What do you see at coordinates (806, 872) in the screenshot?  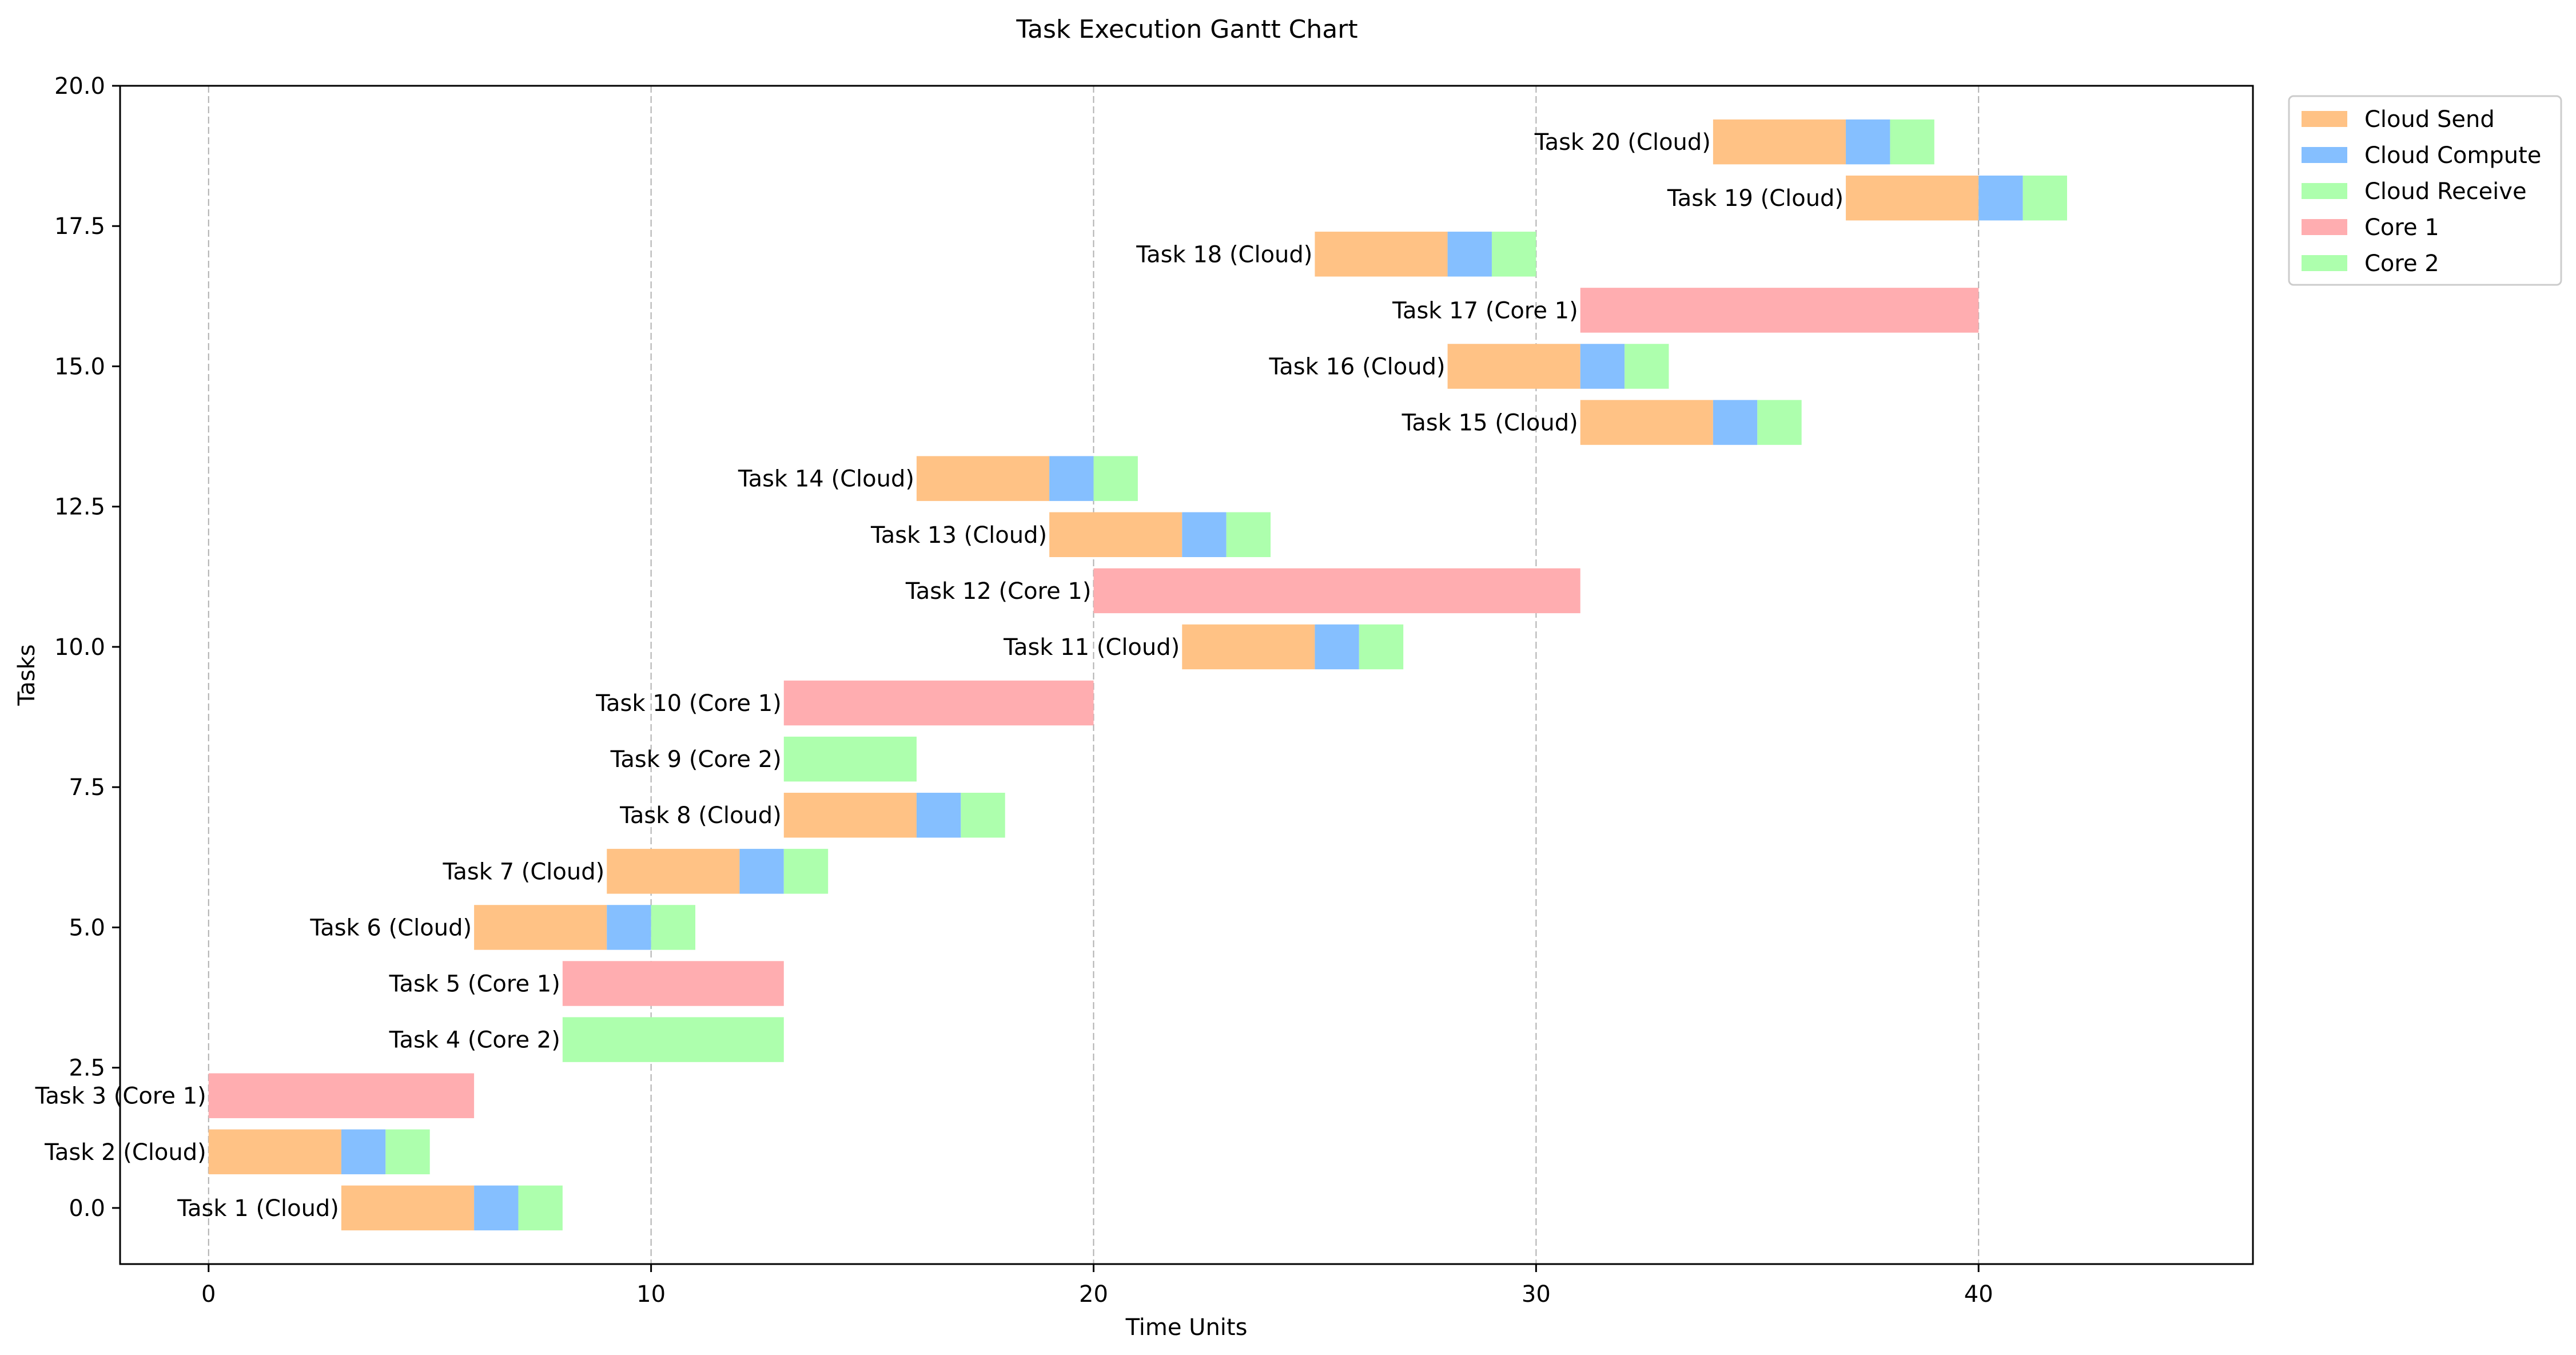 I see `bar-task-7-cloud-receive` at bounding box center [806, 872].